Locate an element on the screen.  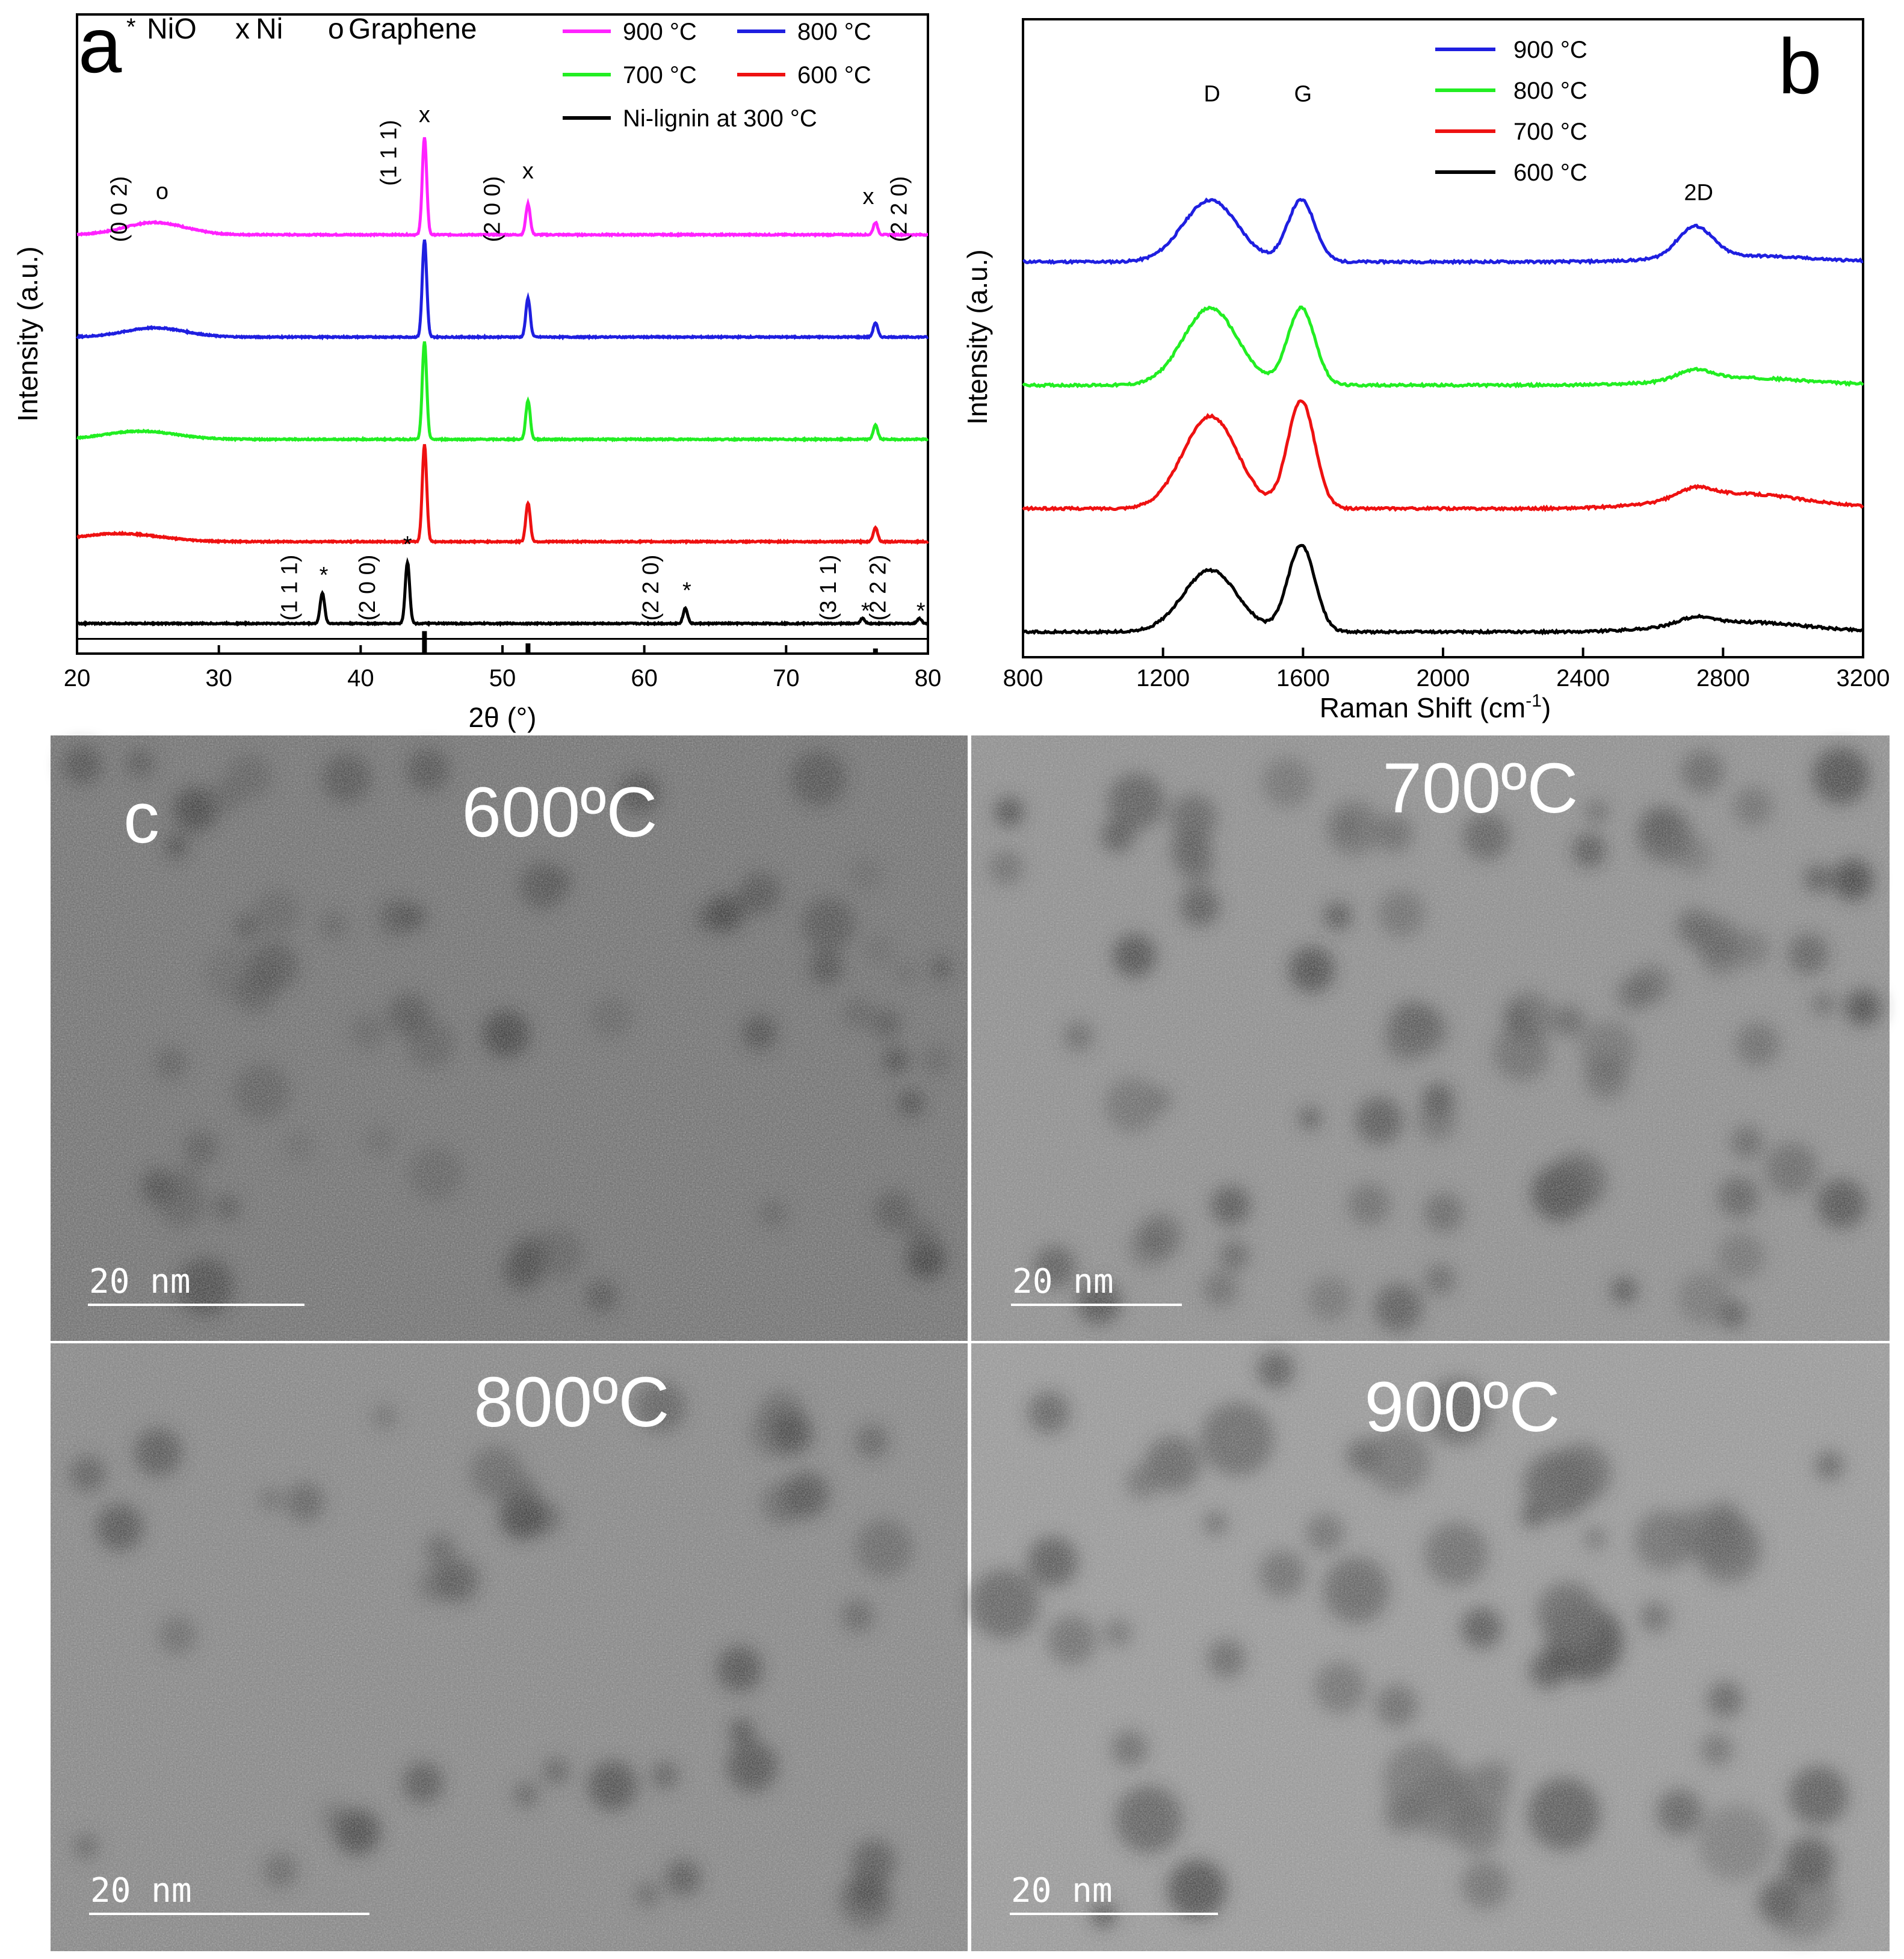
xrd-y-axis-title: Intensity (a.u.) is located at coordinates (28, 333).